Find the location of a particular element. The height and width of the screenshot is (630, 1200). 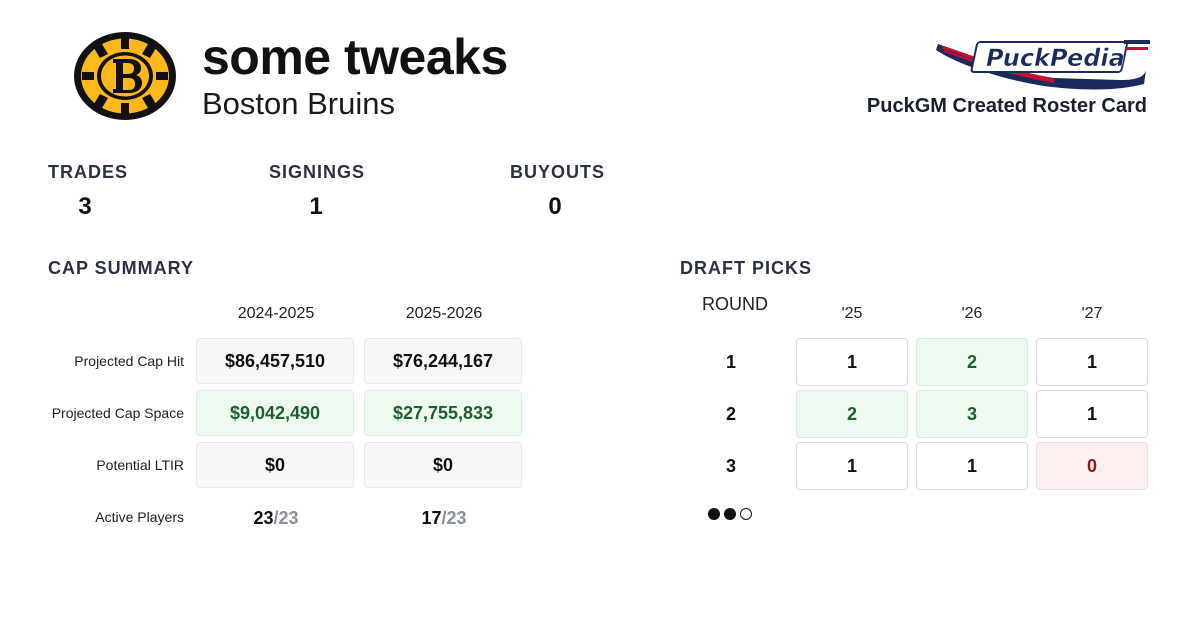

draft-picks-title: DRAFT PICKS is located at coordinates (746, 268).